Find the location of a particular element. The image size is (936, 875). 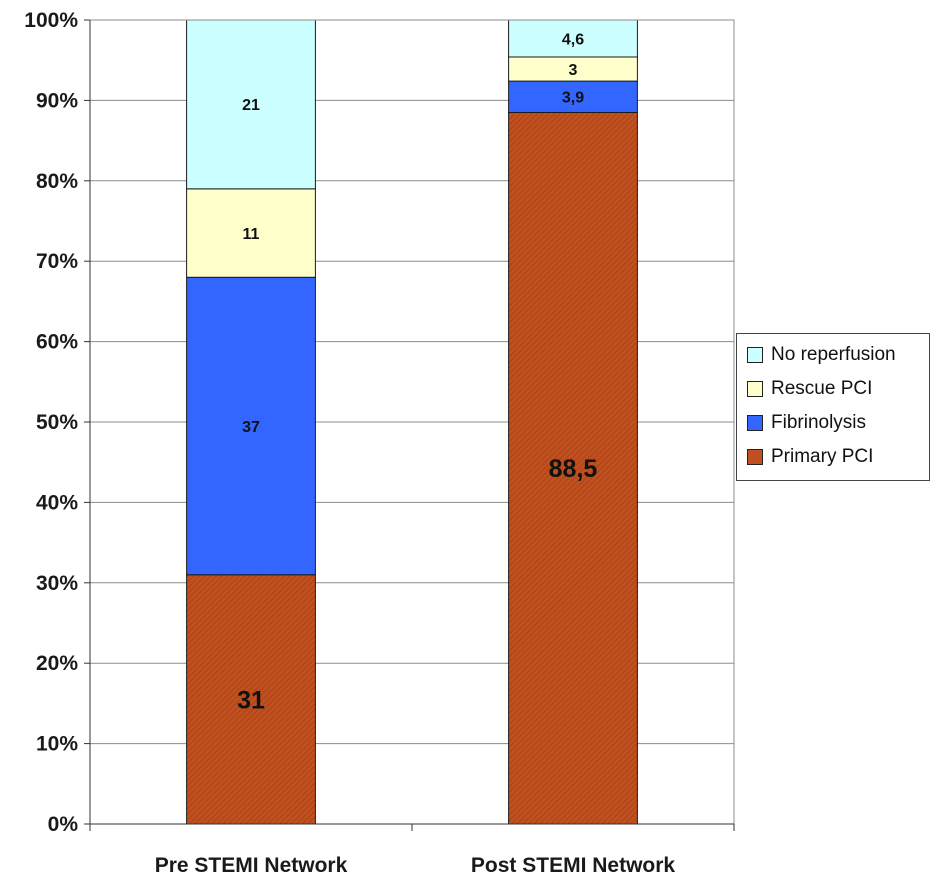

legend-item: Rescue PCI is located at coordinates (838, 389).